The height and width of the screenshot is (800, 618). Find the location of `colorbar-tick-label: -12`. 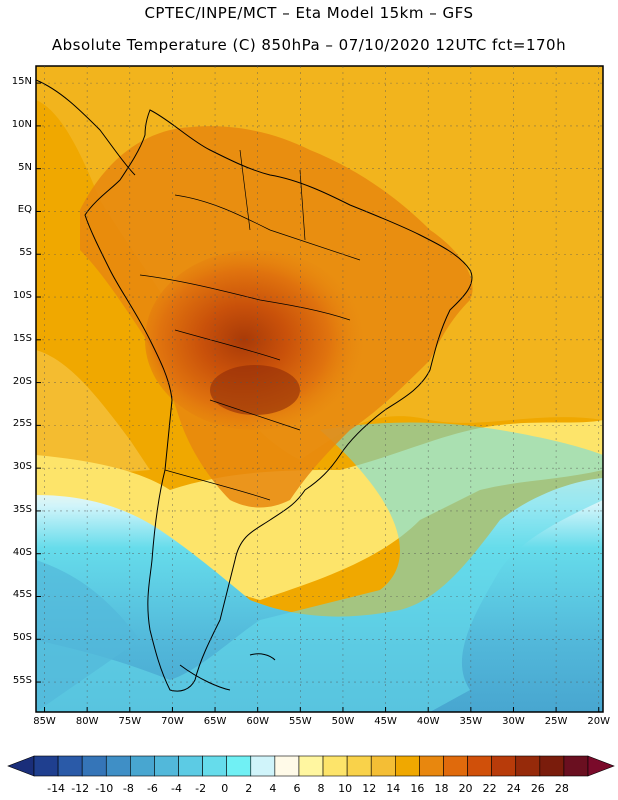

colorbar-tick-label: -12 is located at coordinates (80, 788).